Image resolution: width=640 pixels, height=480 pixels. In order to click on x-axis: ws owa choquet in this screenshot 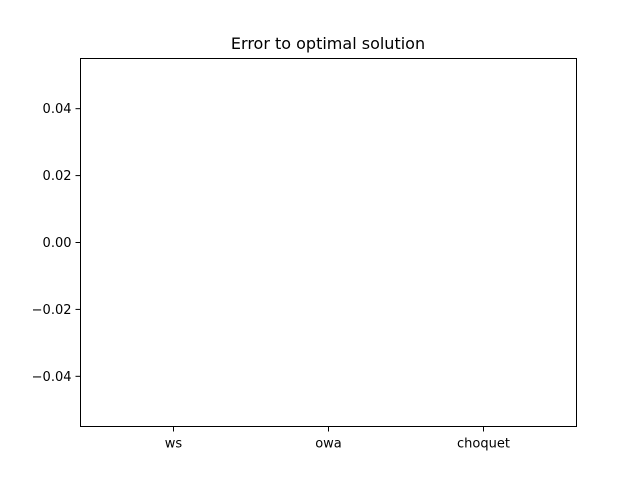, I will do `click(337, 439)`.